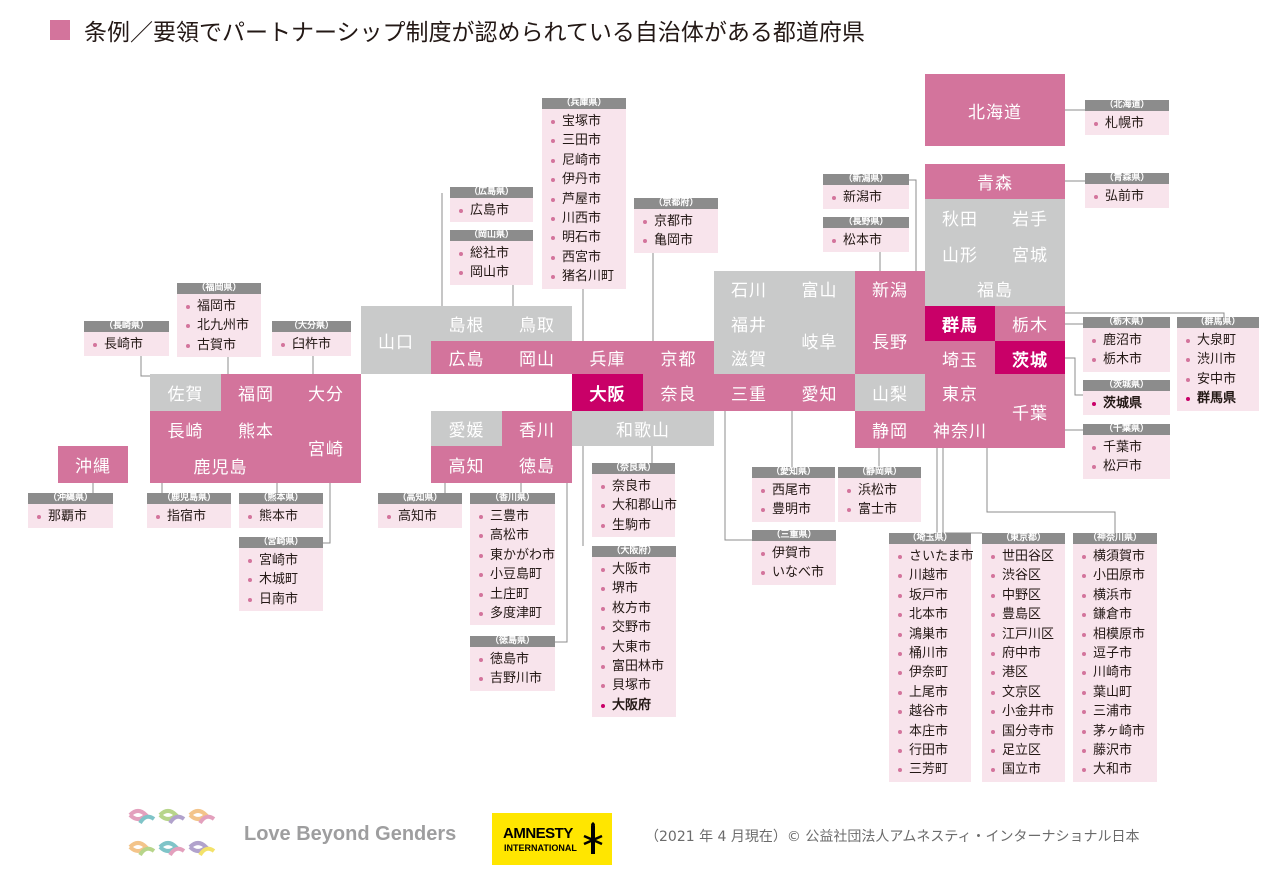 The height and width of the screenshot is (881, 1280). What do you see at coordinates (537, 323) in the screenshot?
I see `prefecture-tile: 鳥取` at bounding box center [537, 323].